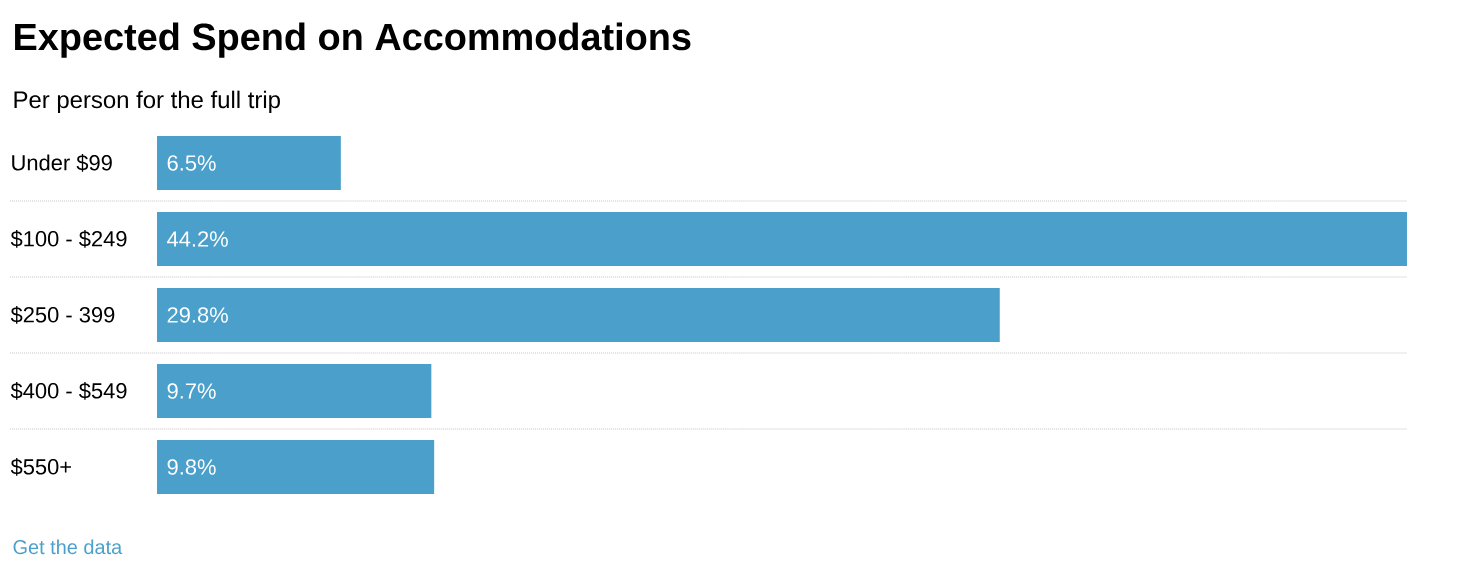 Image resolution: width=1460 pixels, height=570 pixels. I want to click on y-tick-label: $550+, so click(40, 467).